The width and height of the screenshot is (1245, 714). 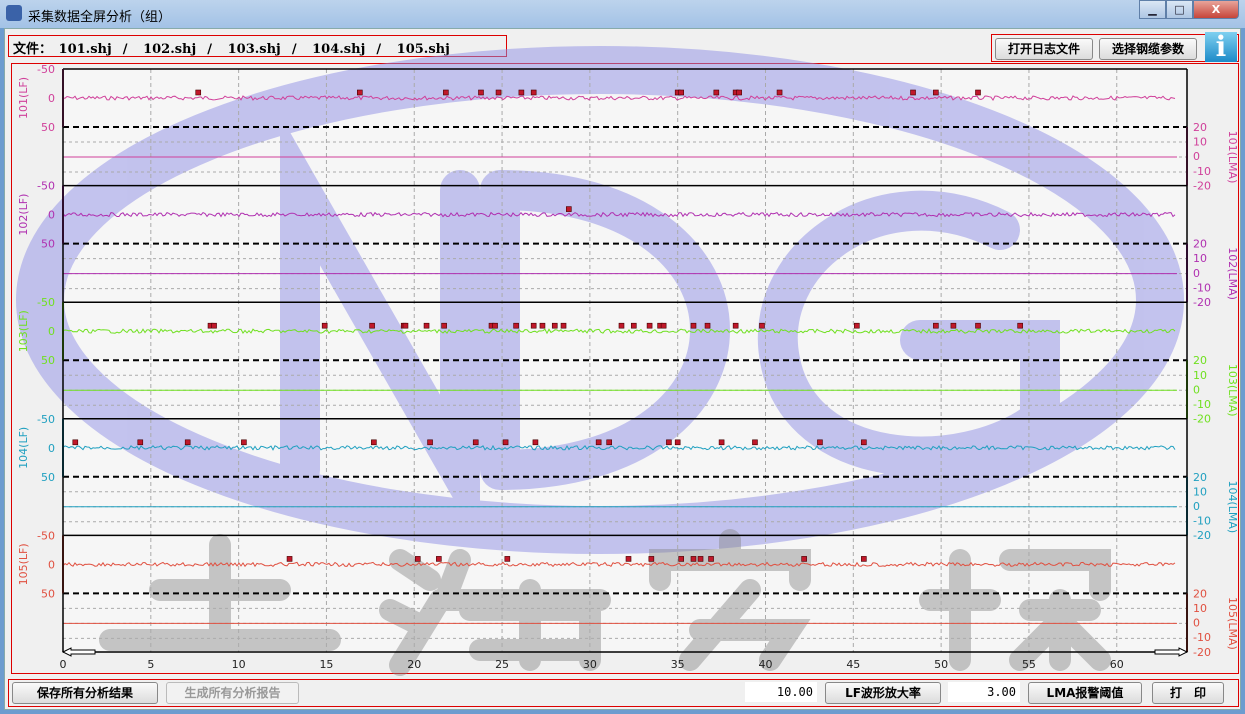 I want to click on title-bar: 采集数据全屏分析（组） ▁ □ X, so click(x=622, y=14).